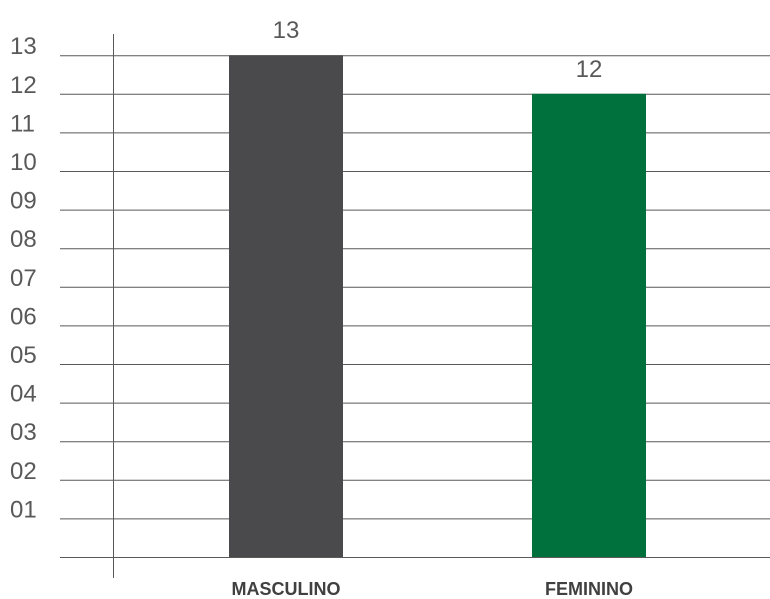 The image size is (770, 599). I want to click on y-tick-label: 11, so click(22, 123).